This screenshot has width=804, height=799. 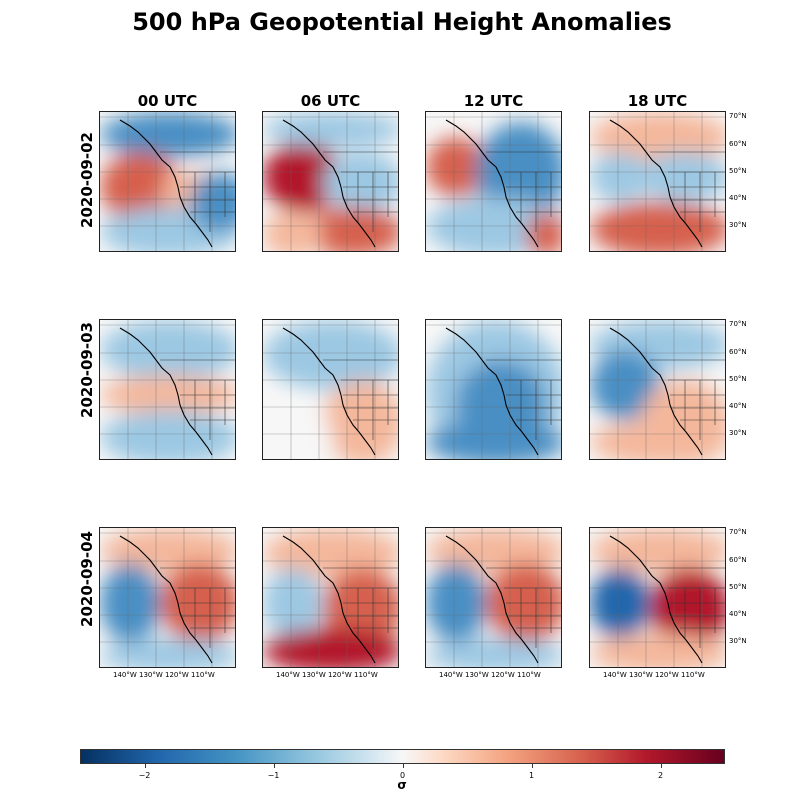 What do you see at coordinates (493, 101) in the screenshot?
I see `column-header-12utc: 12 UTC` at bounding box center [493, 101].